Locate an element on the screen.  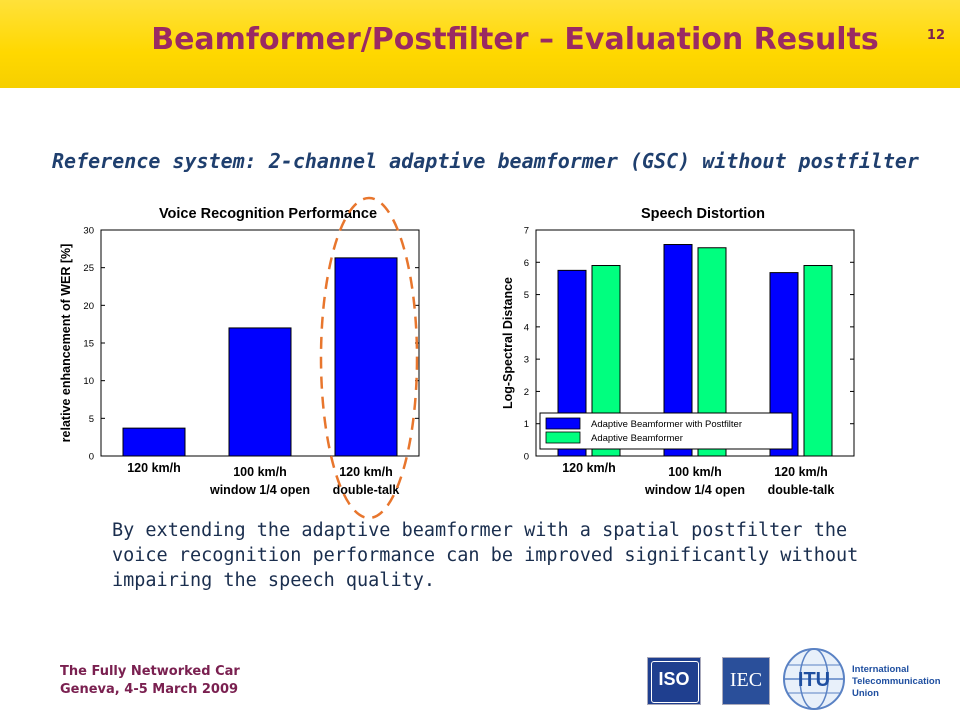
legend-label: Adaptive Beamformer is located at coordinates (637, 438).